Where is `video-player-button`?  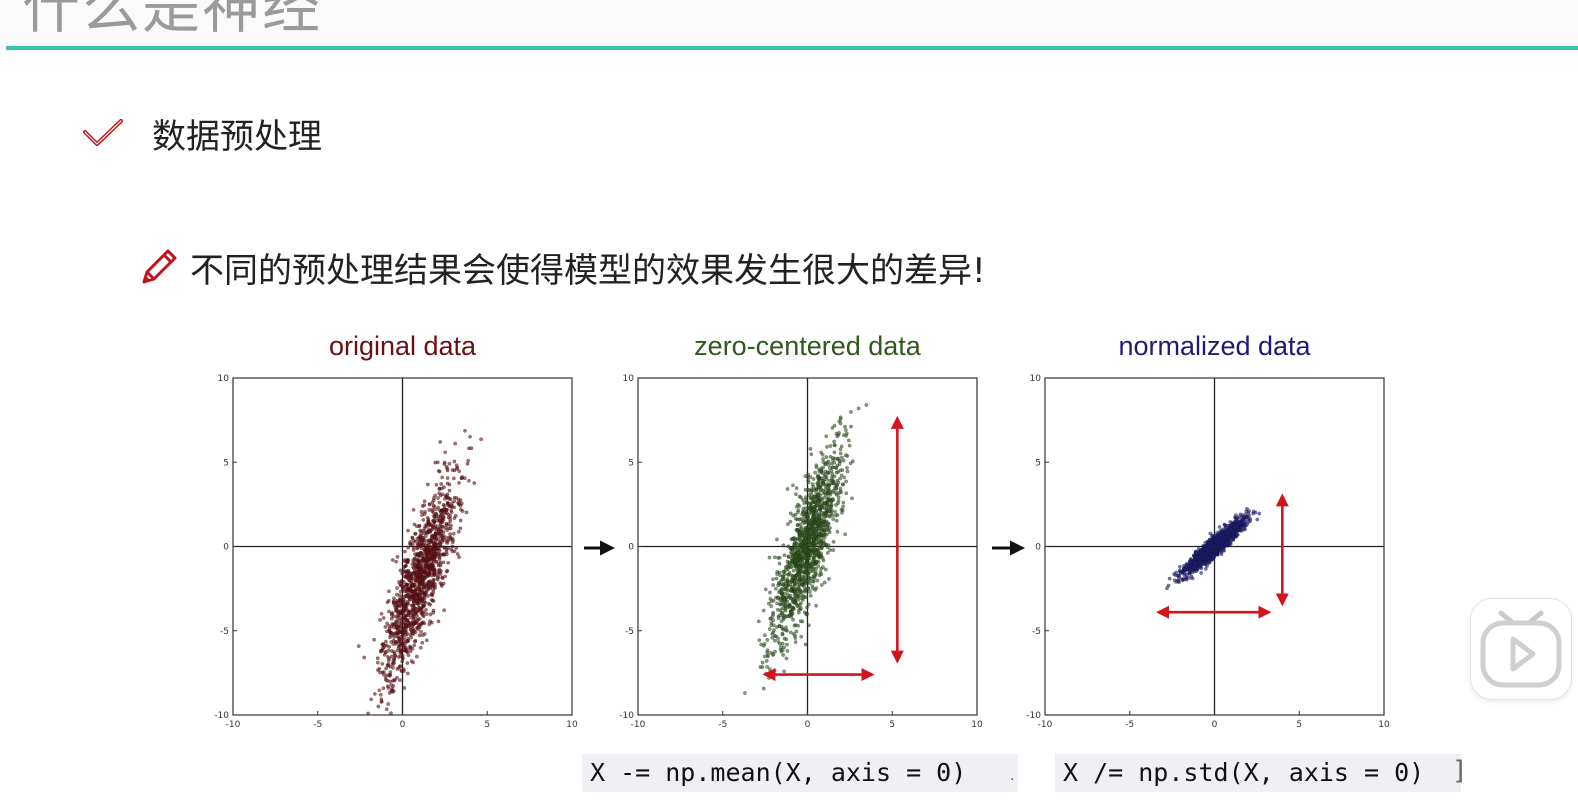
video-player-button is located at coordinates (1521, 649).